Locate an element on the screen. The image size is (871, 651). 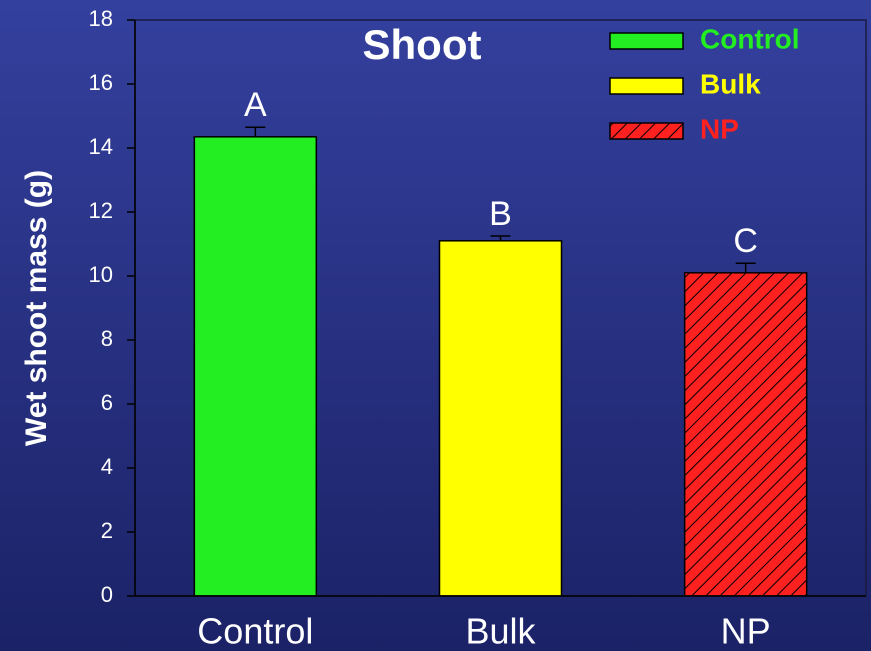
y-tick-label: 8 is located at coordinates (107, 338).